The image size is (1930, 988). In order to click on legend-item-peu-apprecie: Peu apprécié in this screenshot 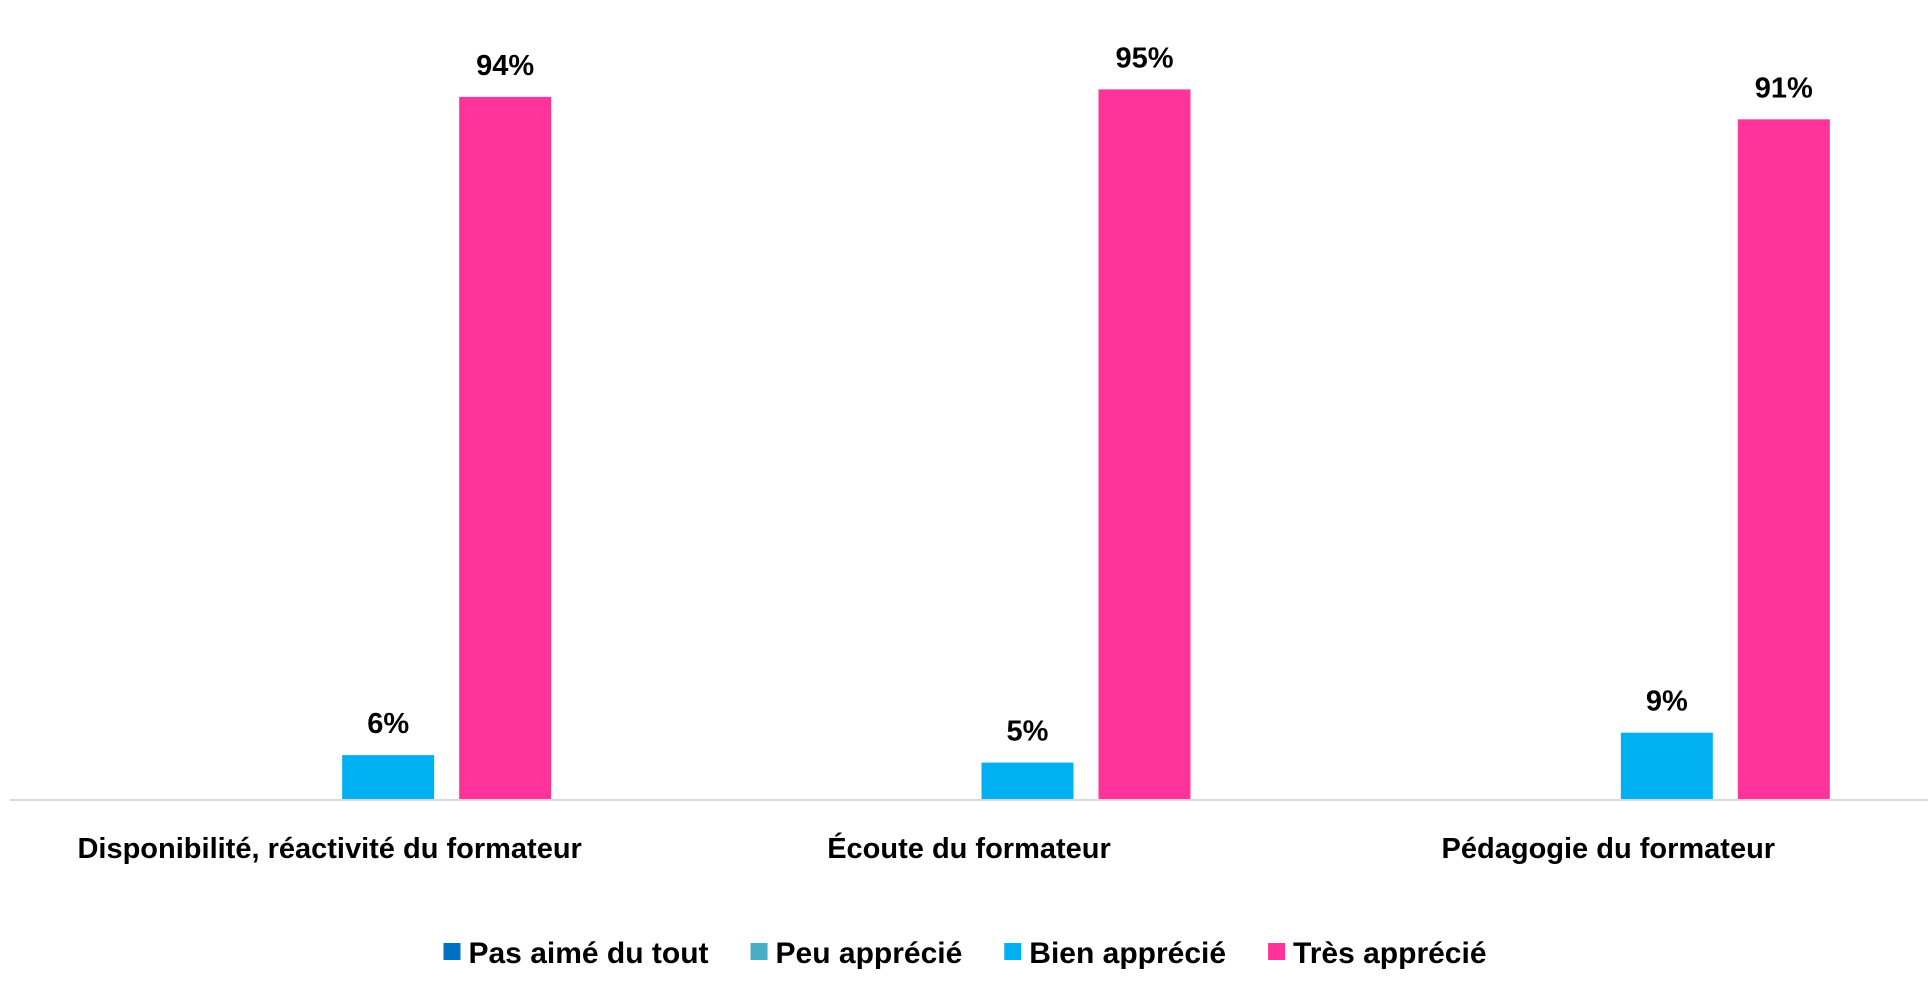, I will do `click(856, 953)`.